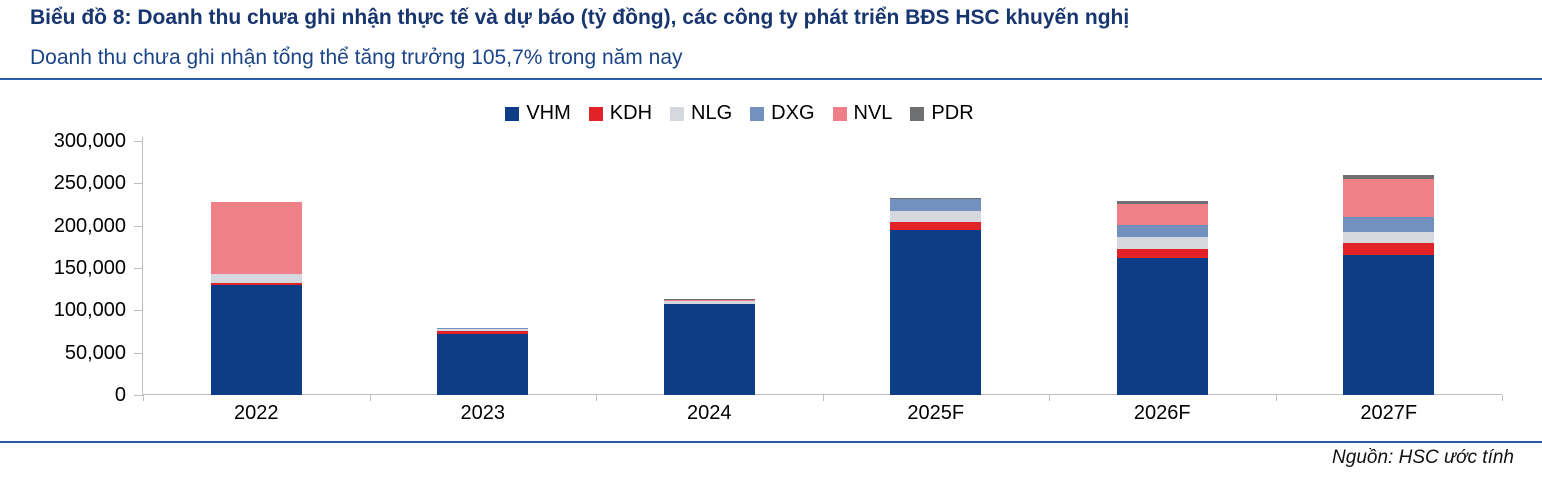 This screenshot has height=500, width=1542. I want to click on footer-divider, so click(771, 442).